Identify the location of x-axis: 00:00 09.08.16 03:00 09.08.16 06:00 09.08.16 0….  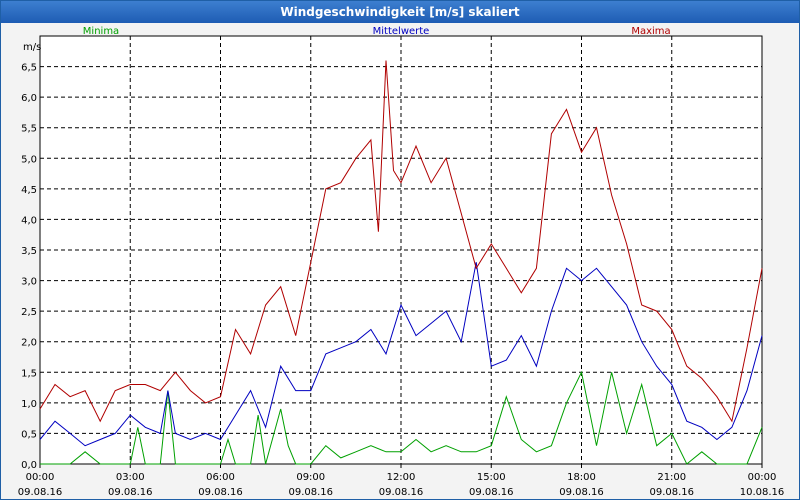
(401, 481).